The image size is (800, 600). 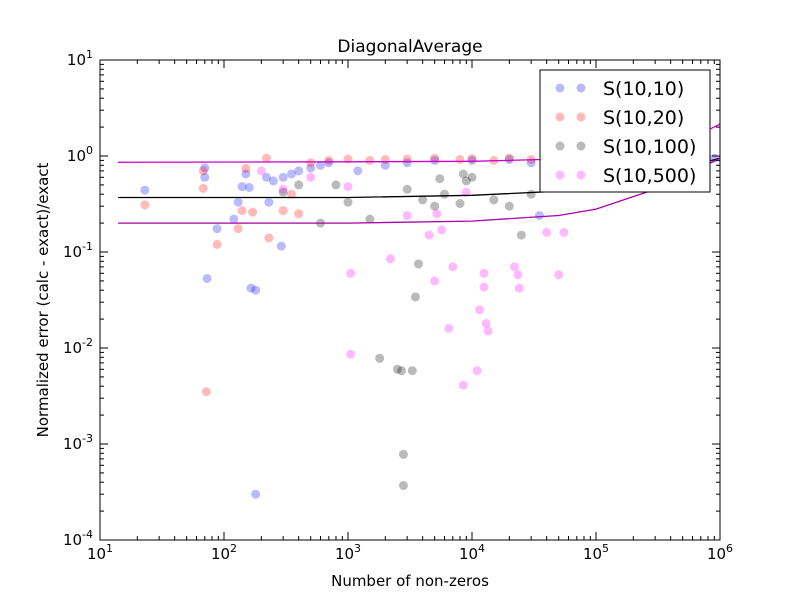 I want to click on x-tick-label: 10¹, so click(x=100, y=552).